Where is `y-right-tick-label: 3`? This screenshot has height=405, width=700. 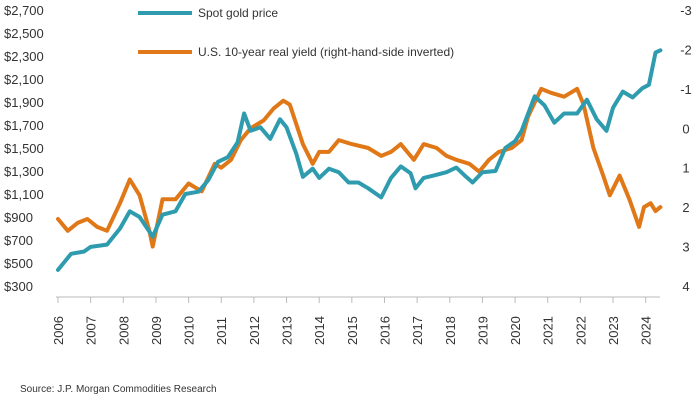 y-right-tick-label: 3 is located at coordinates (685, 247).